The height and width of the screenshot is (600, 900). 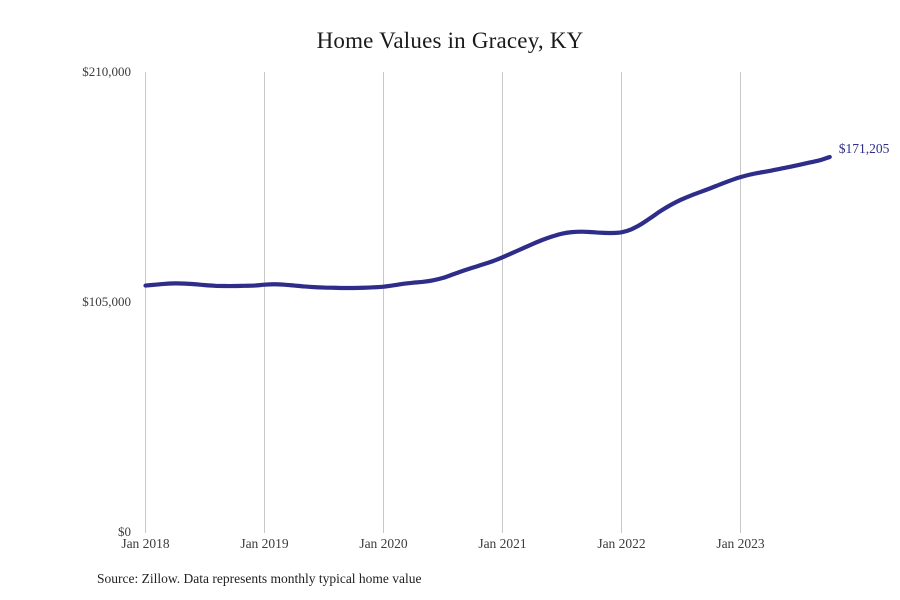 I want to click on y-axis-tick-label: $105,000, so click(x=106, y=301).